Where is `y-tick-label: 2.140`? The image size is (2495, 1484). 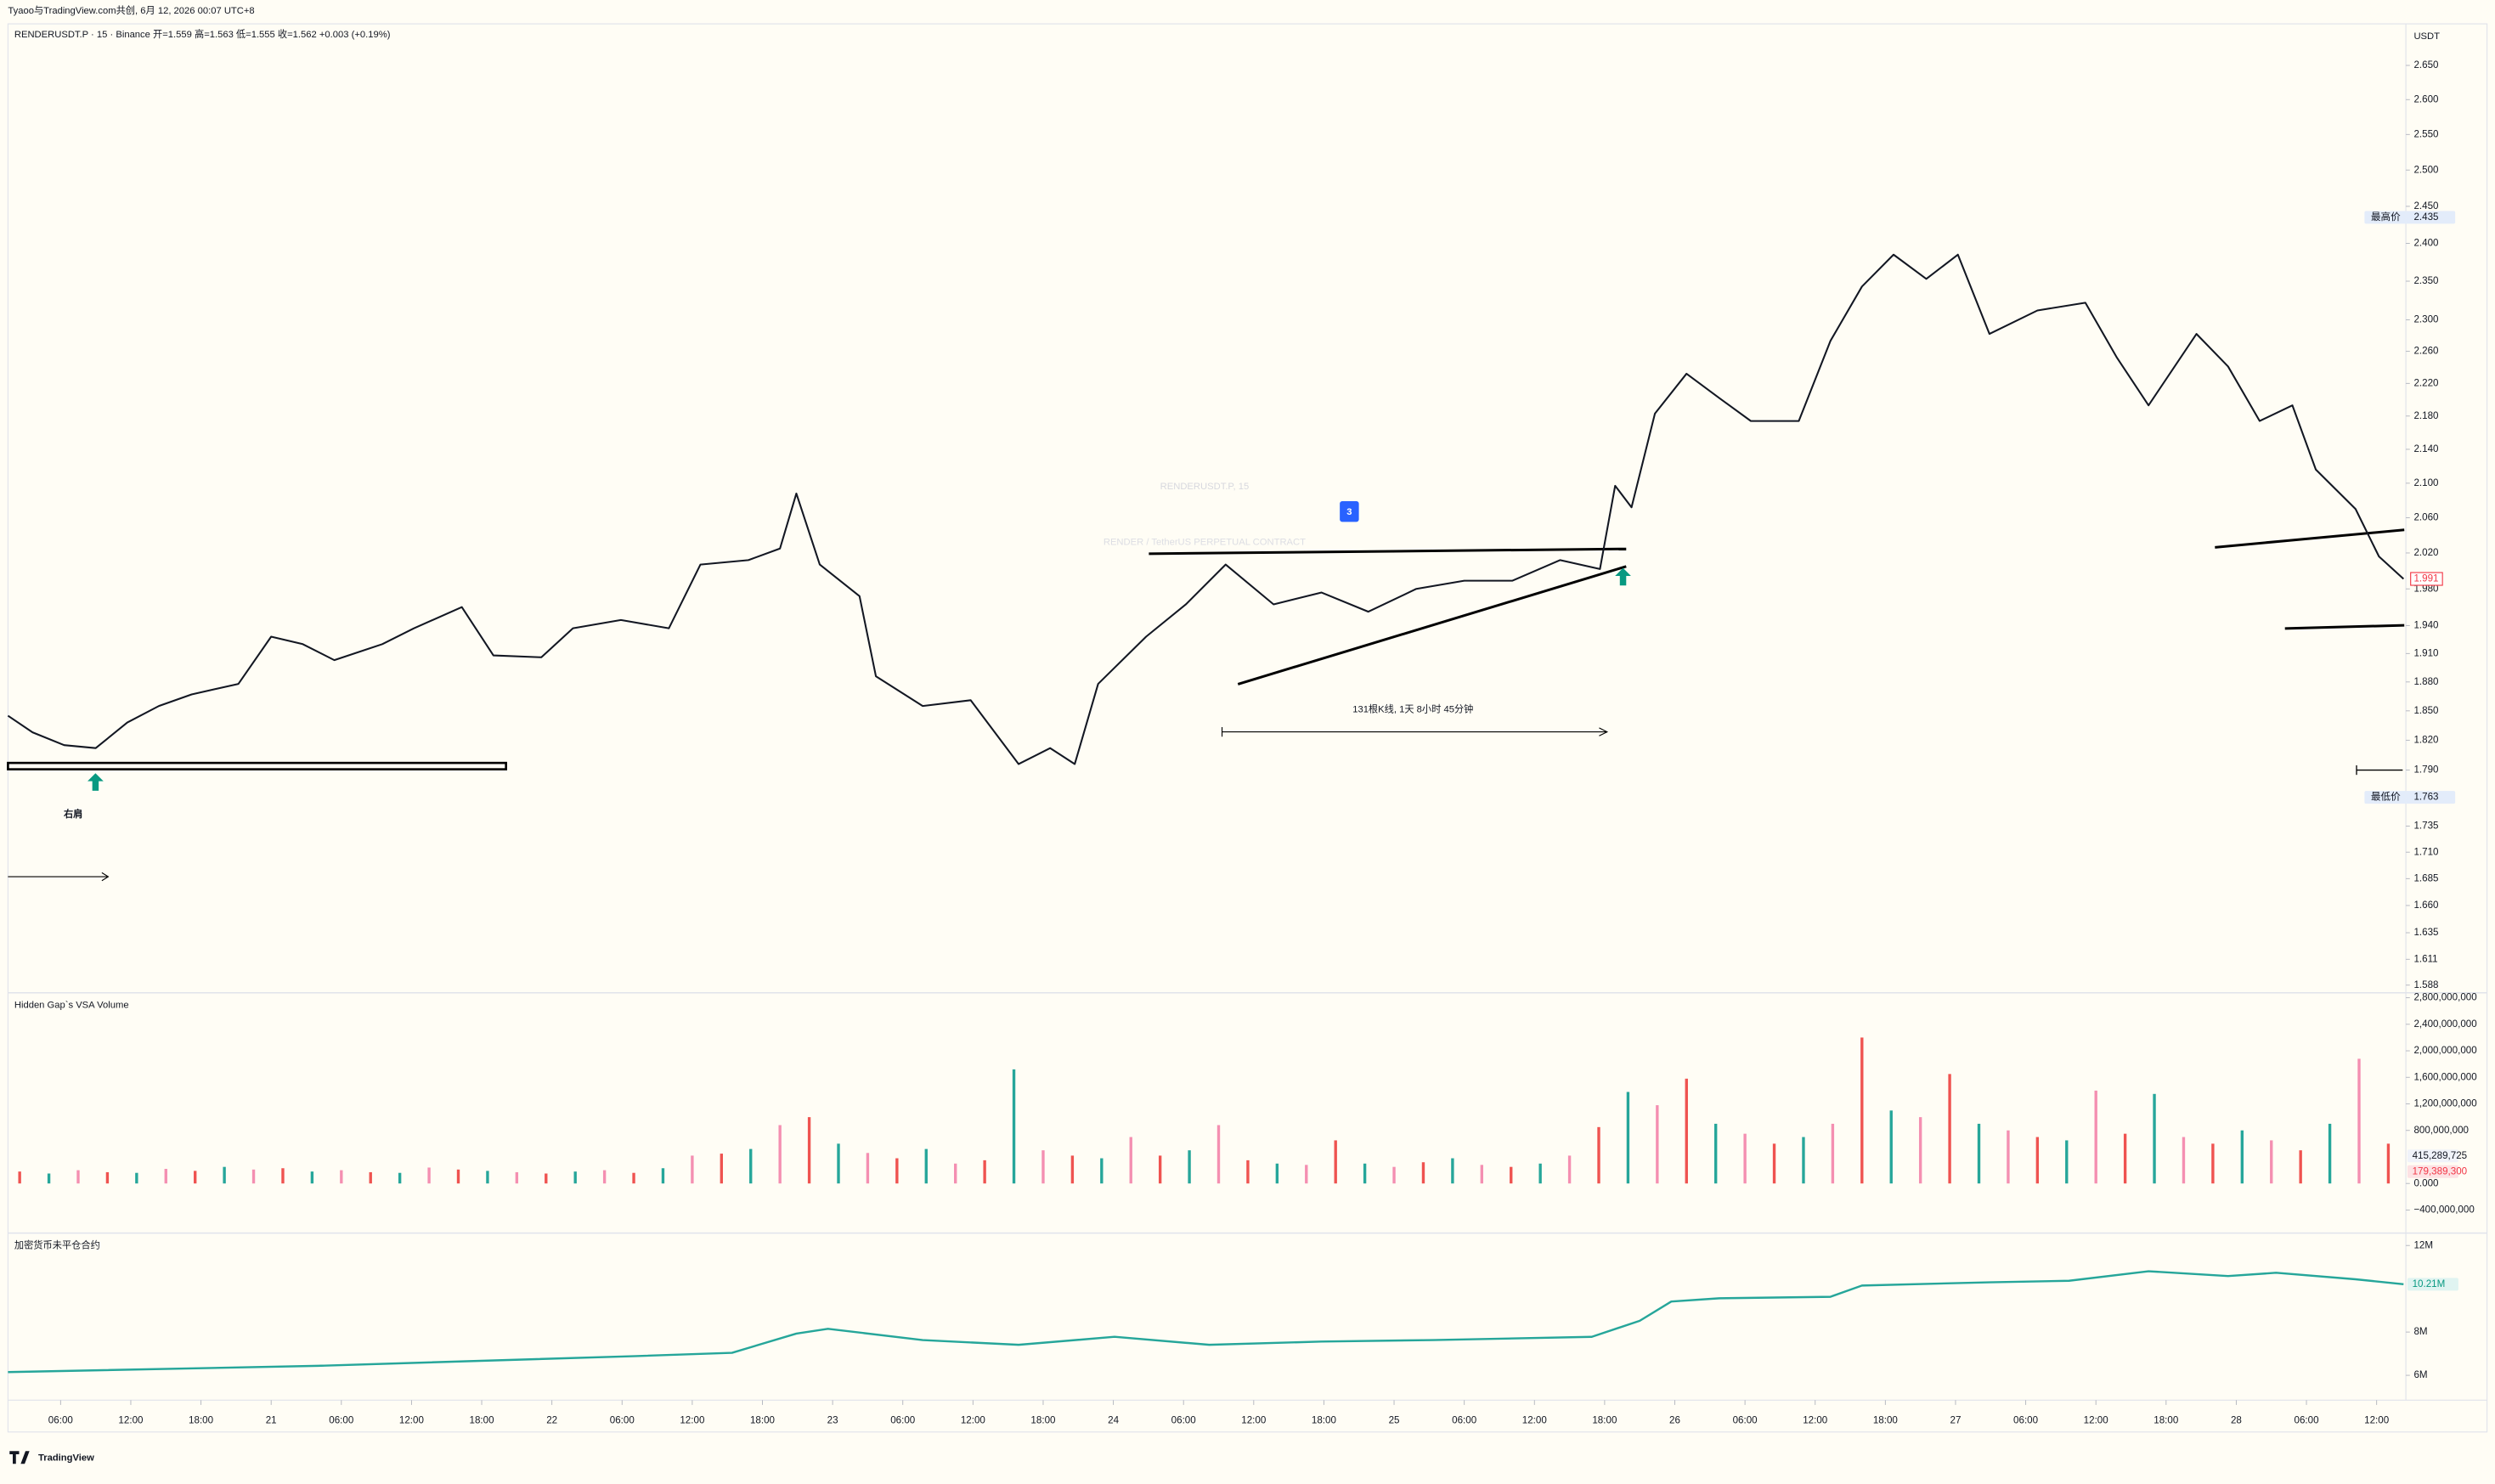
y-tick-label: 2.140 is located at coordinates (2425, 448).